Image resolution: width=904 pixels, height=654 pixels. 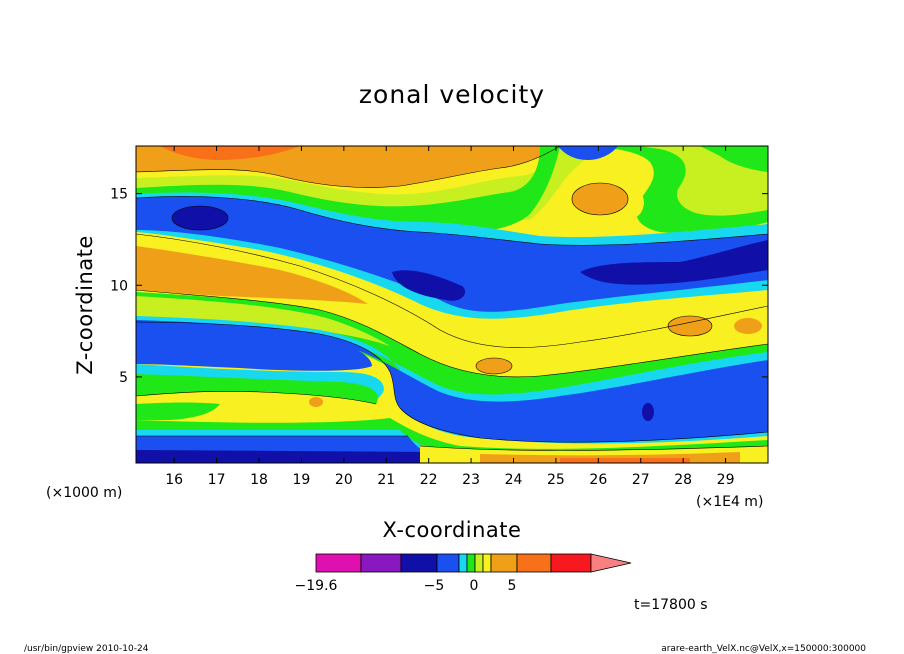 I want to click on top-right-cyan, so click(x=734, y=159).